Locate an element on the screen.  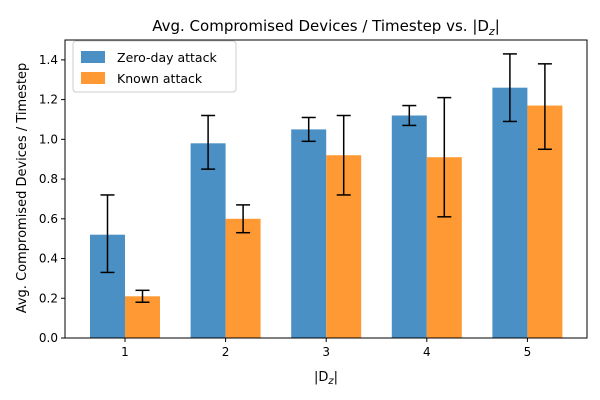
y-tick-label: 1.0 is located at coordinates (48, 139).